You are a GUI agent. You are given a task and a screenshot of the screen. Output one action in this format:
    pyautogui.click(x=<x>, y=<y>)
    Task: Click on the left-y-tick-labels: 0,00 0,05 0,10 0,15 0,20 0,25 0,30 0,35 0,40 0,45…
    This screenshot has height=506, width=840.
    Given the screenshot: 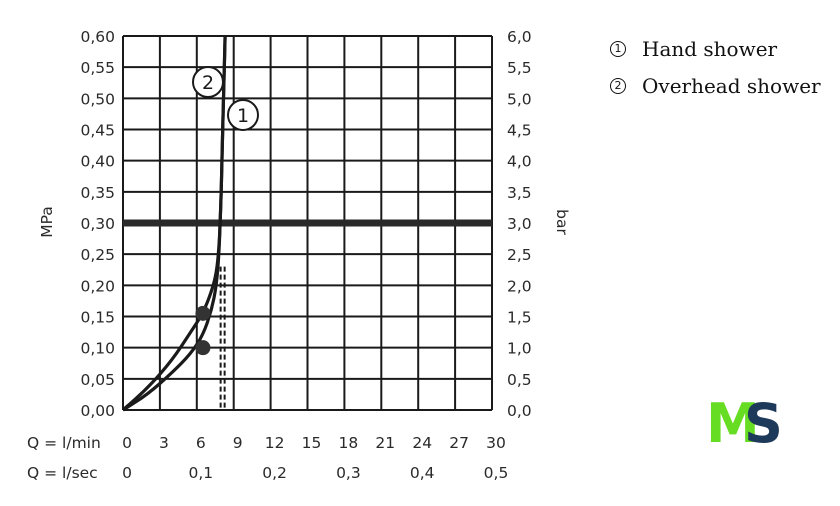 What is the action you would take?
    pyautogui.click(x=97, y=224)
    